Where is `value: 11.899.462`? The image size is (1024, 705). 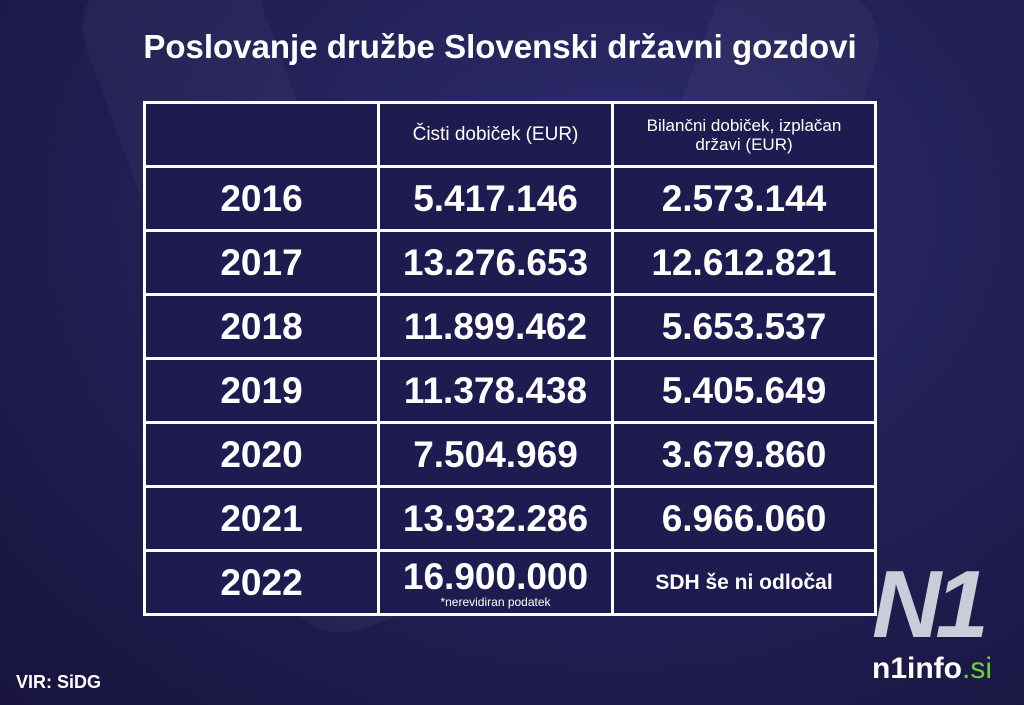
value: 11.899.462 is located at coordinates (495, 326).